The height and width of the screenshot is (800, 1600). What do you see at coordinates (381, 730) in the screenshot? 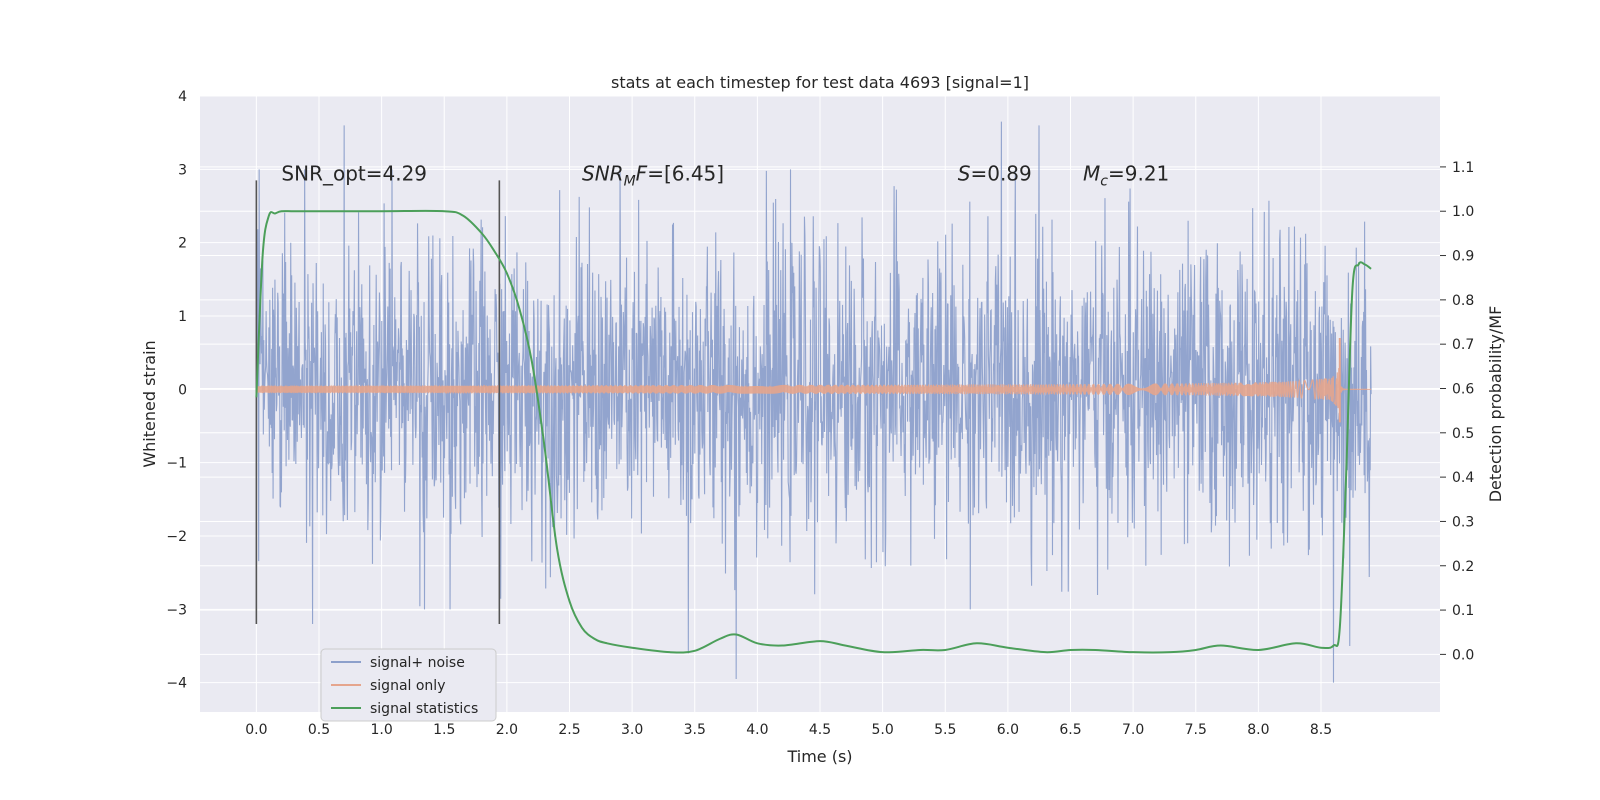
I see `x-tick-label: 1.0` at bounding box center [381, 730].